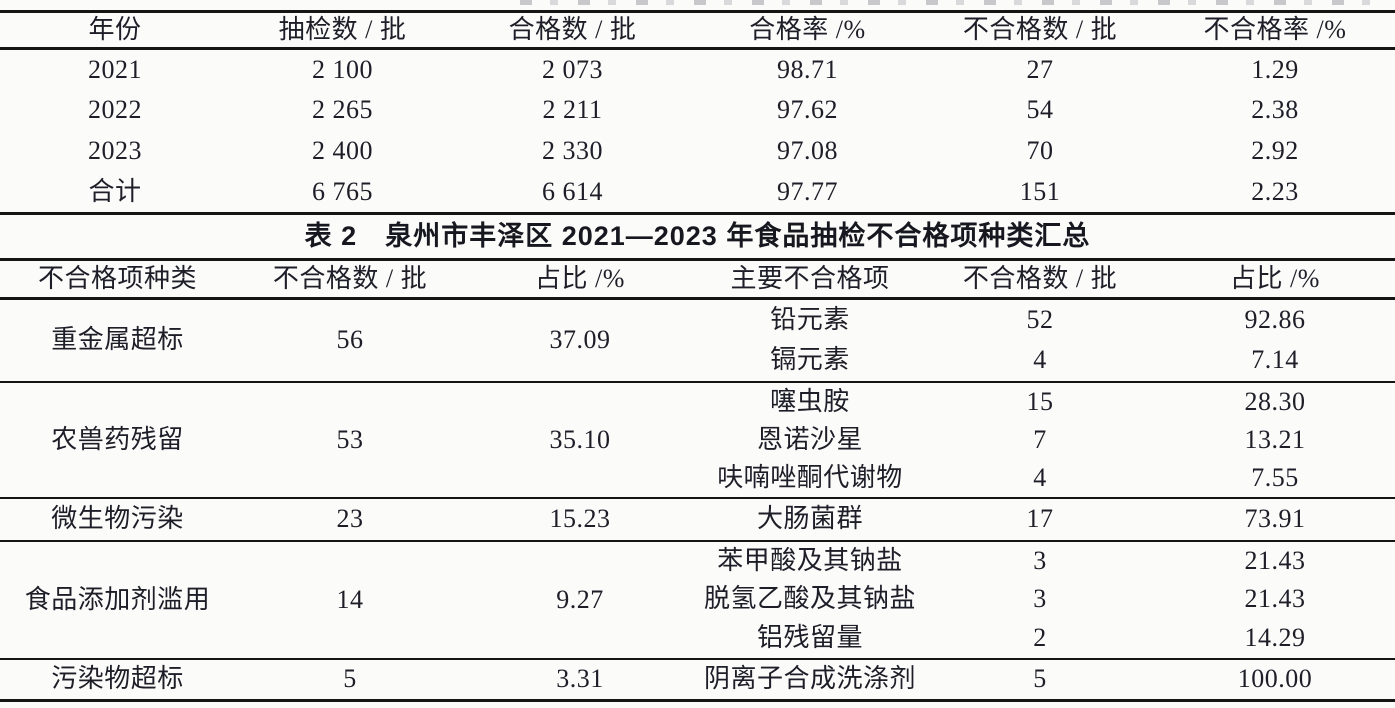 The image size is (1395, 708). What do you see at coordinates (955, 2) in the screenshot?
I see `clipped-table1-title-fragment` at bounding box center [955, 2].